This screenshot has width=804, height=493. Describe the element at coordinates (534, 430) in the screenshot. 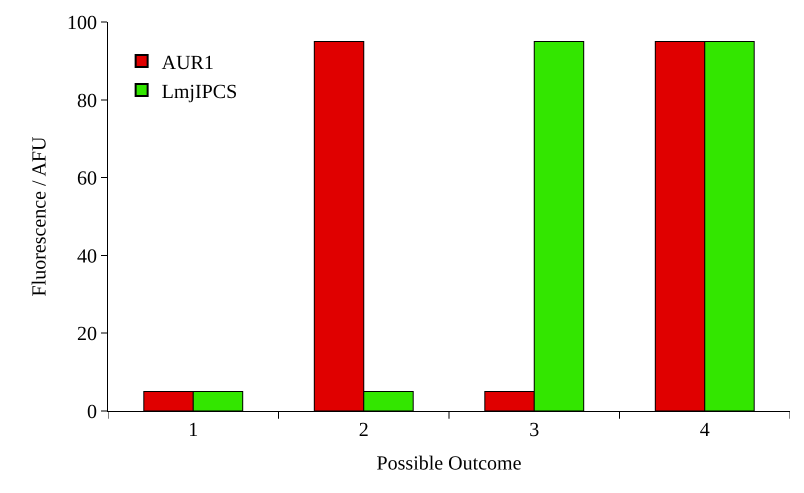

I see `x-tick-label: 3` at that location.